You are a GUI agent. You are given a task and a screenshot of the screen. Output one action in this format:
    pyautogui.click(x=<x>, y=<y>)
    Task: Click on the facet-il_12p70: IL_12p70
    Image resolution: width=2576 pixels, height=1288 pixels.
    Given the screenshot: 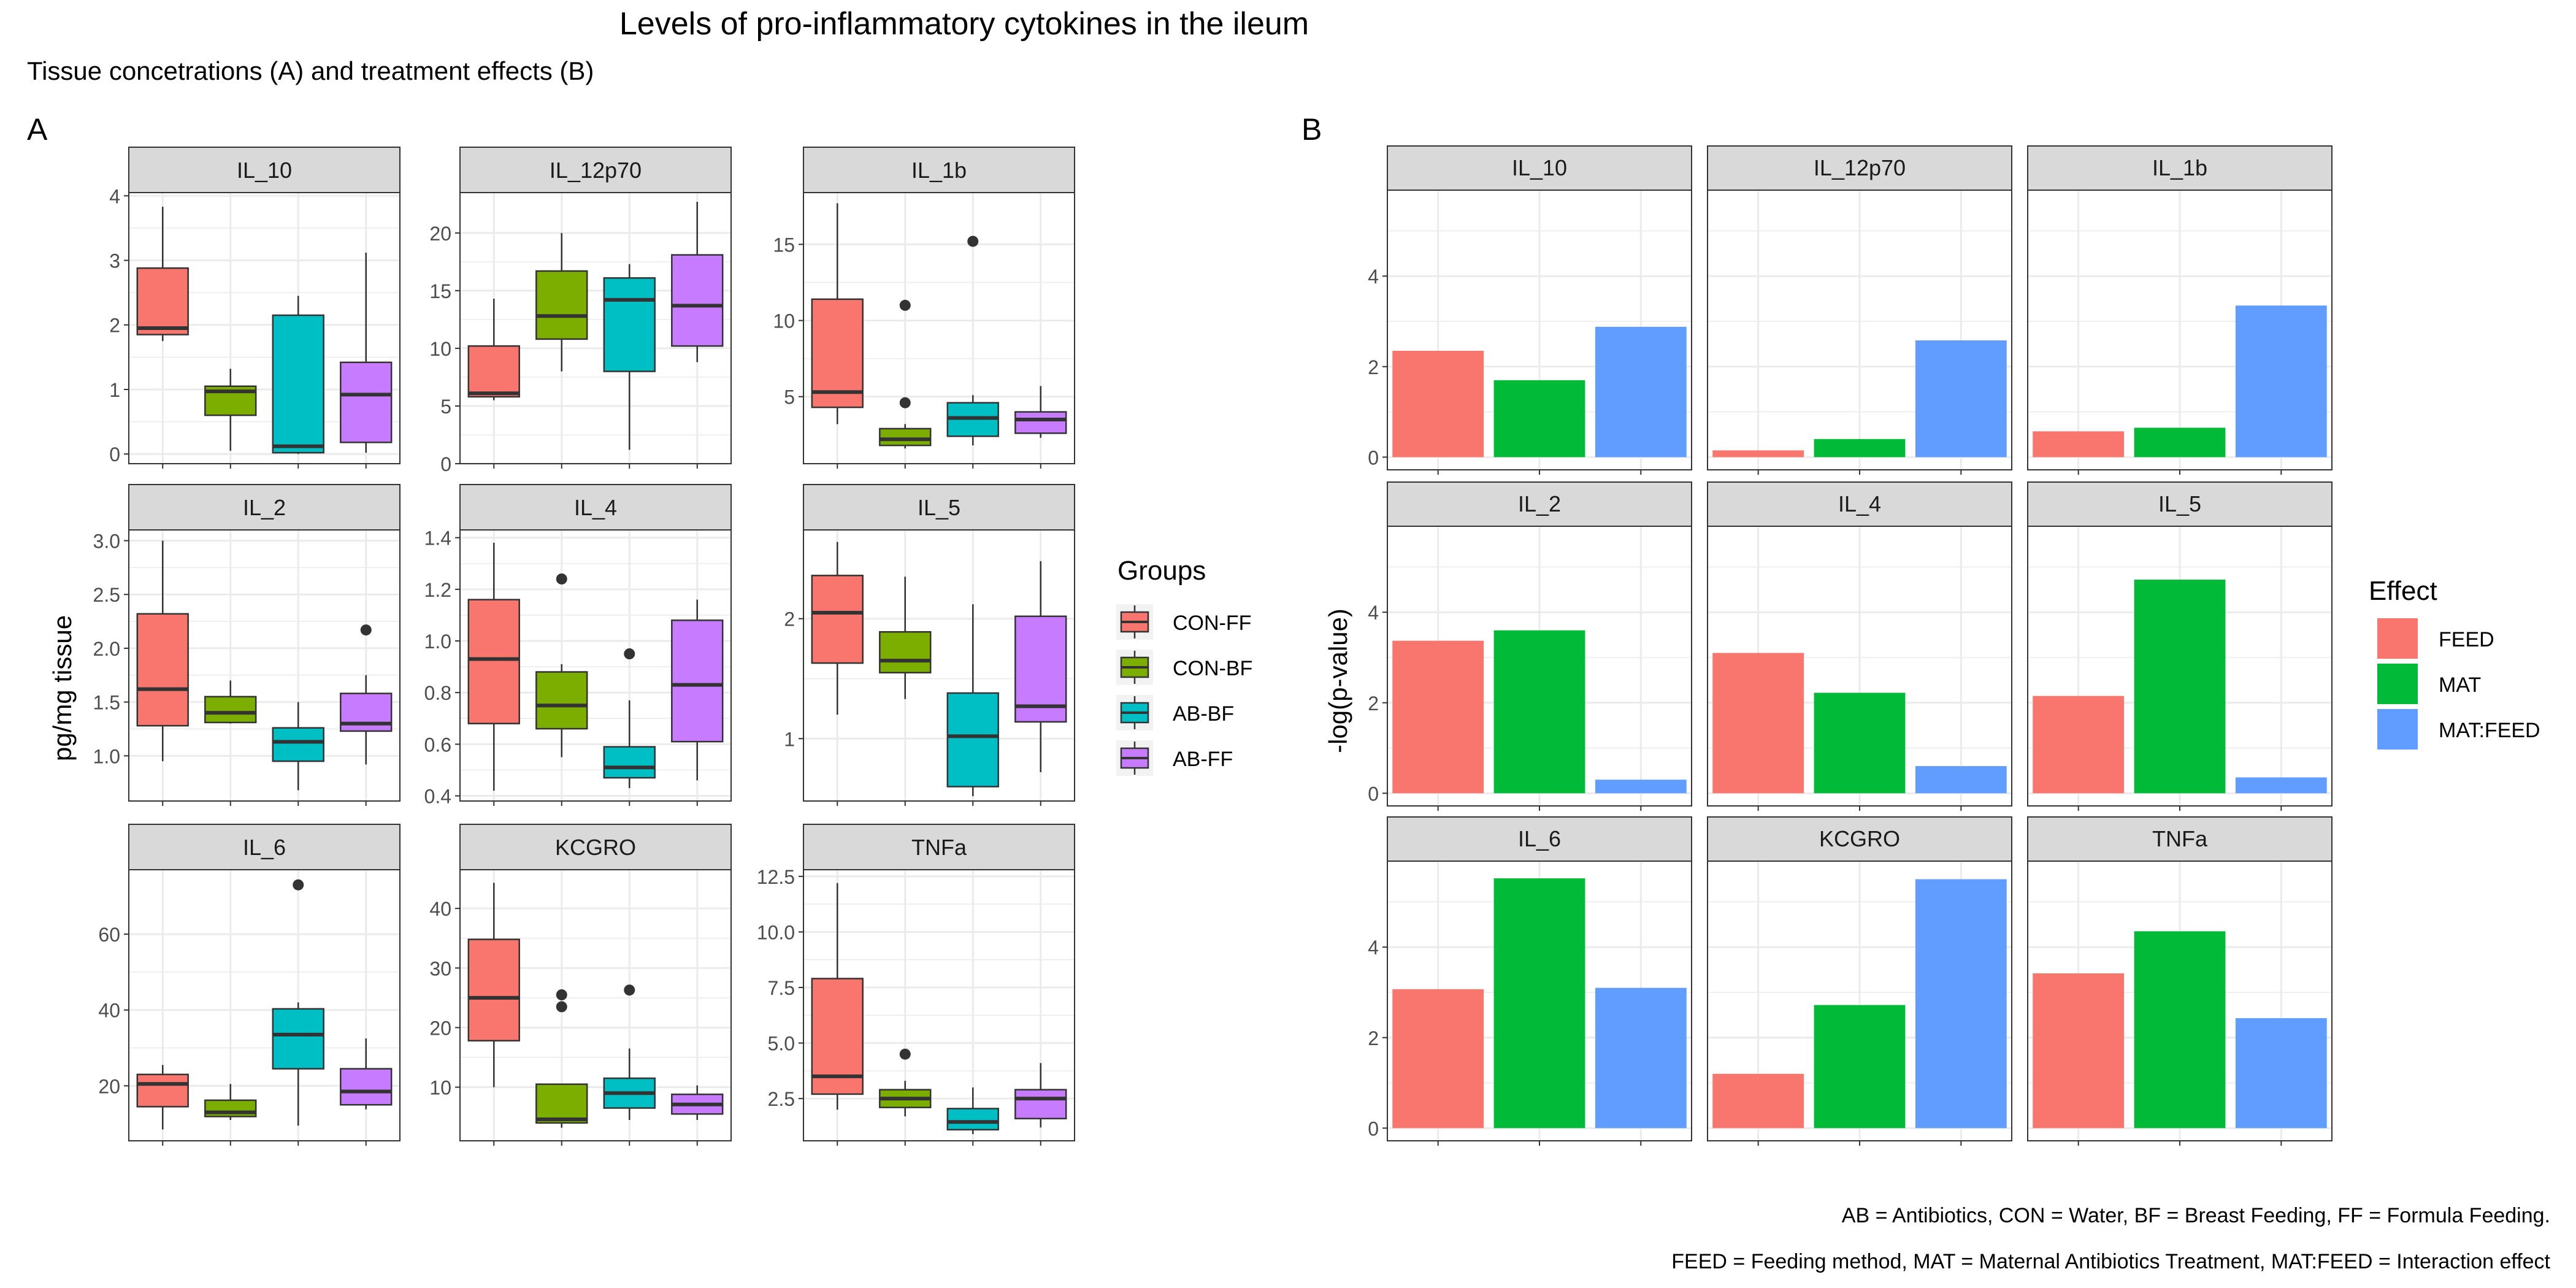 What is the action you would take?
    pyautogui.click(x=1859, y=310)
    